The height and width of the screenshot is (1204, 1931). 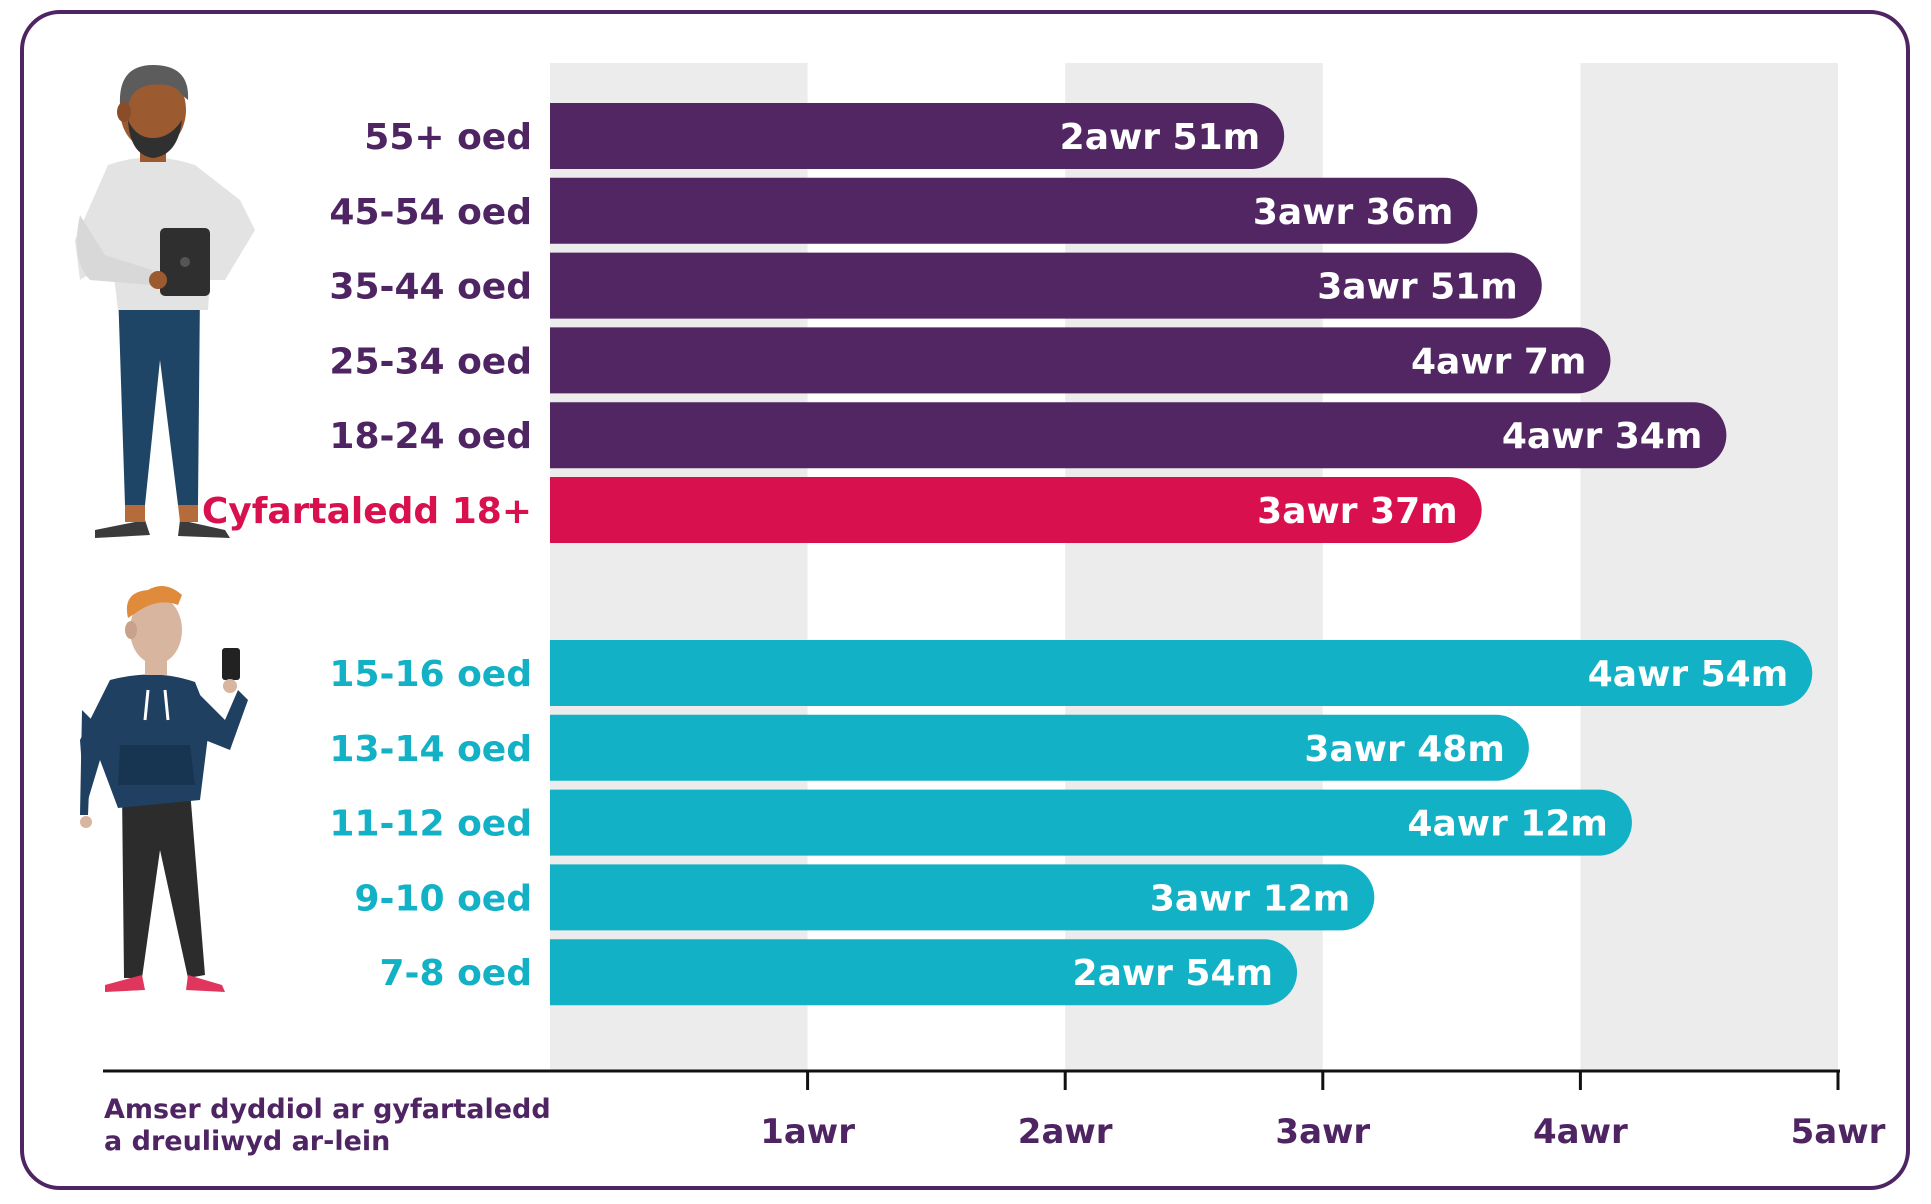 I want to click on value-label-7-8-oed: 2awr 54m, so click(x=1173, y=973).